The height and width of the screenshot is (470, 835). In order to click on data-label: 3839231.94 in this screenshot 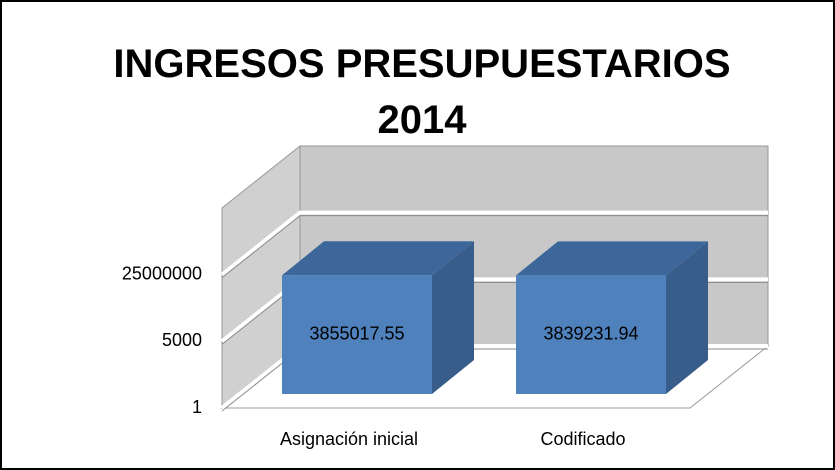, I will do `click(590, 333)`.